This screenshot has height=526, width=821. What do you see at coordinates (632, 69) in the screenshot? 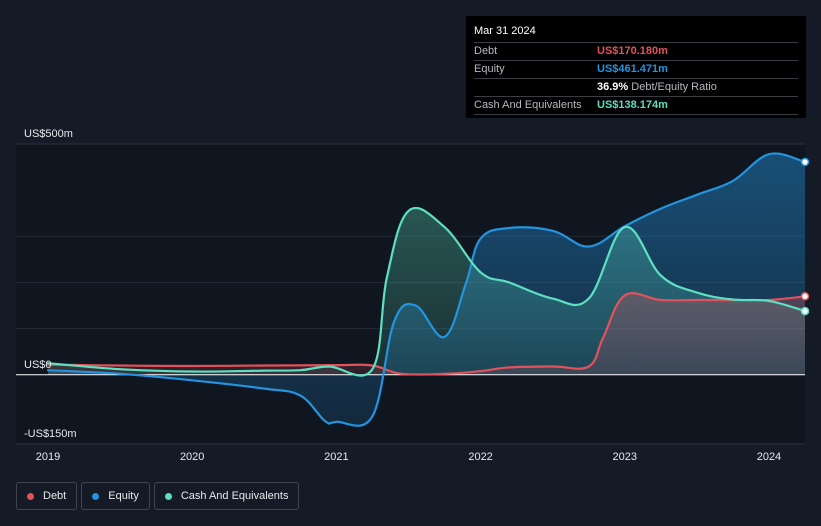
I see `tooltip-equity-value: US$461.471m` at bounding box center [632, 69].